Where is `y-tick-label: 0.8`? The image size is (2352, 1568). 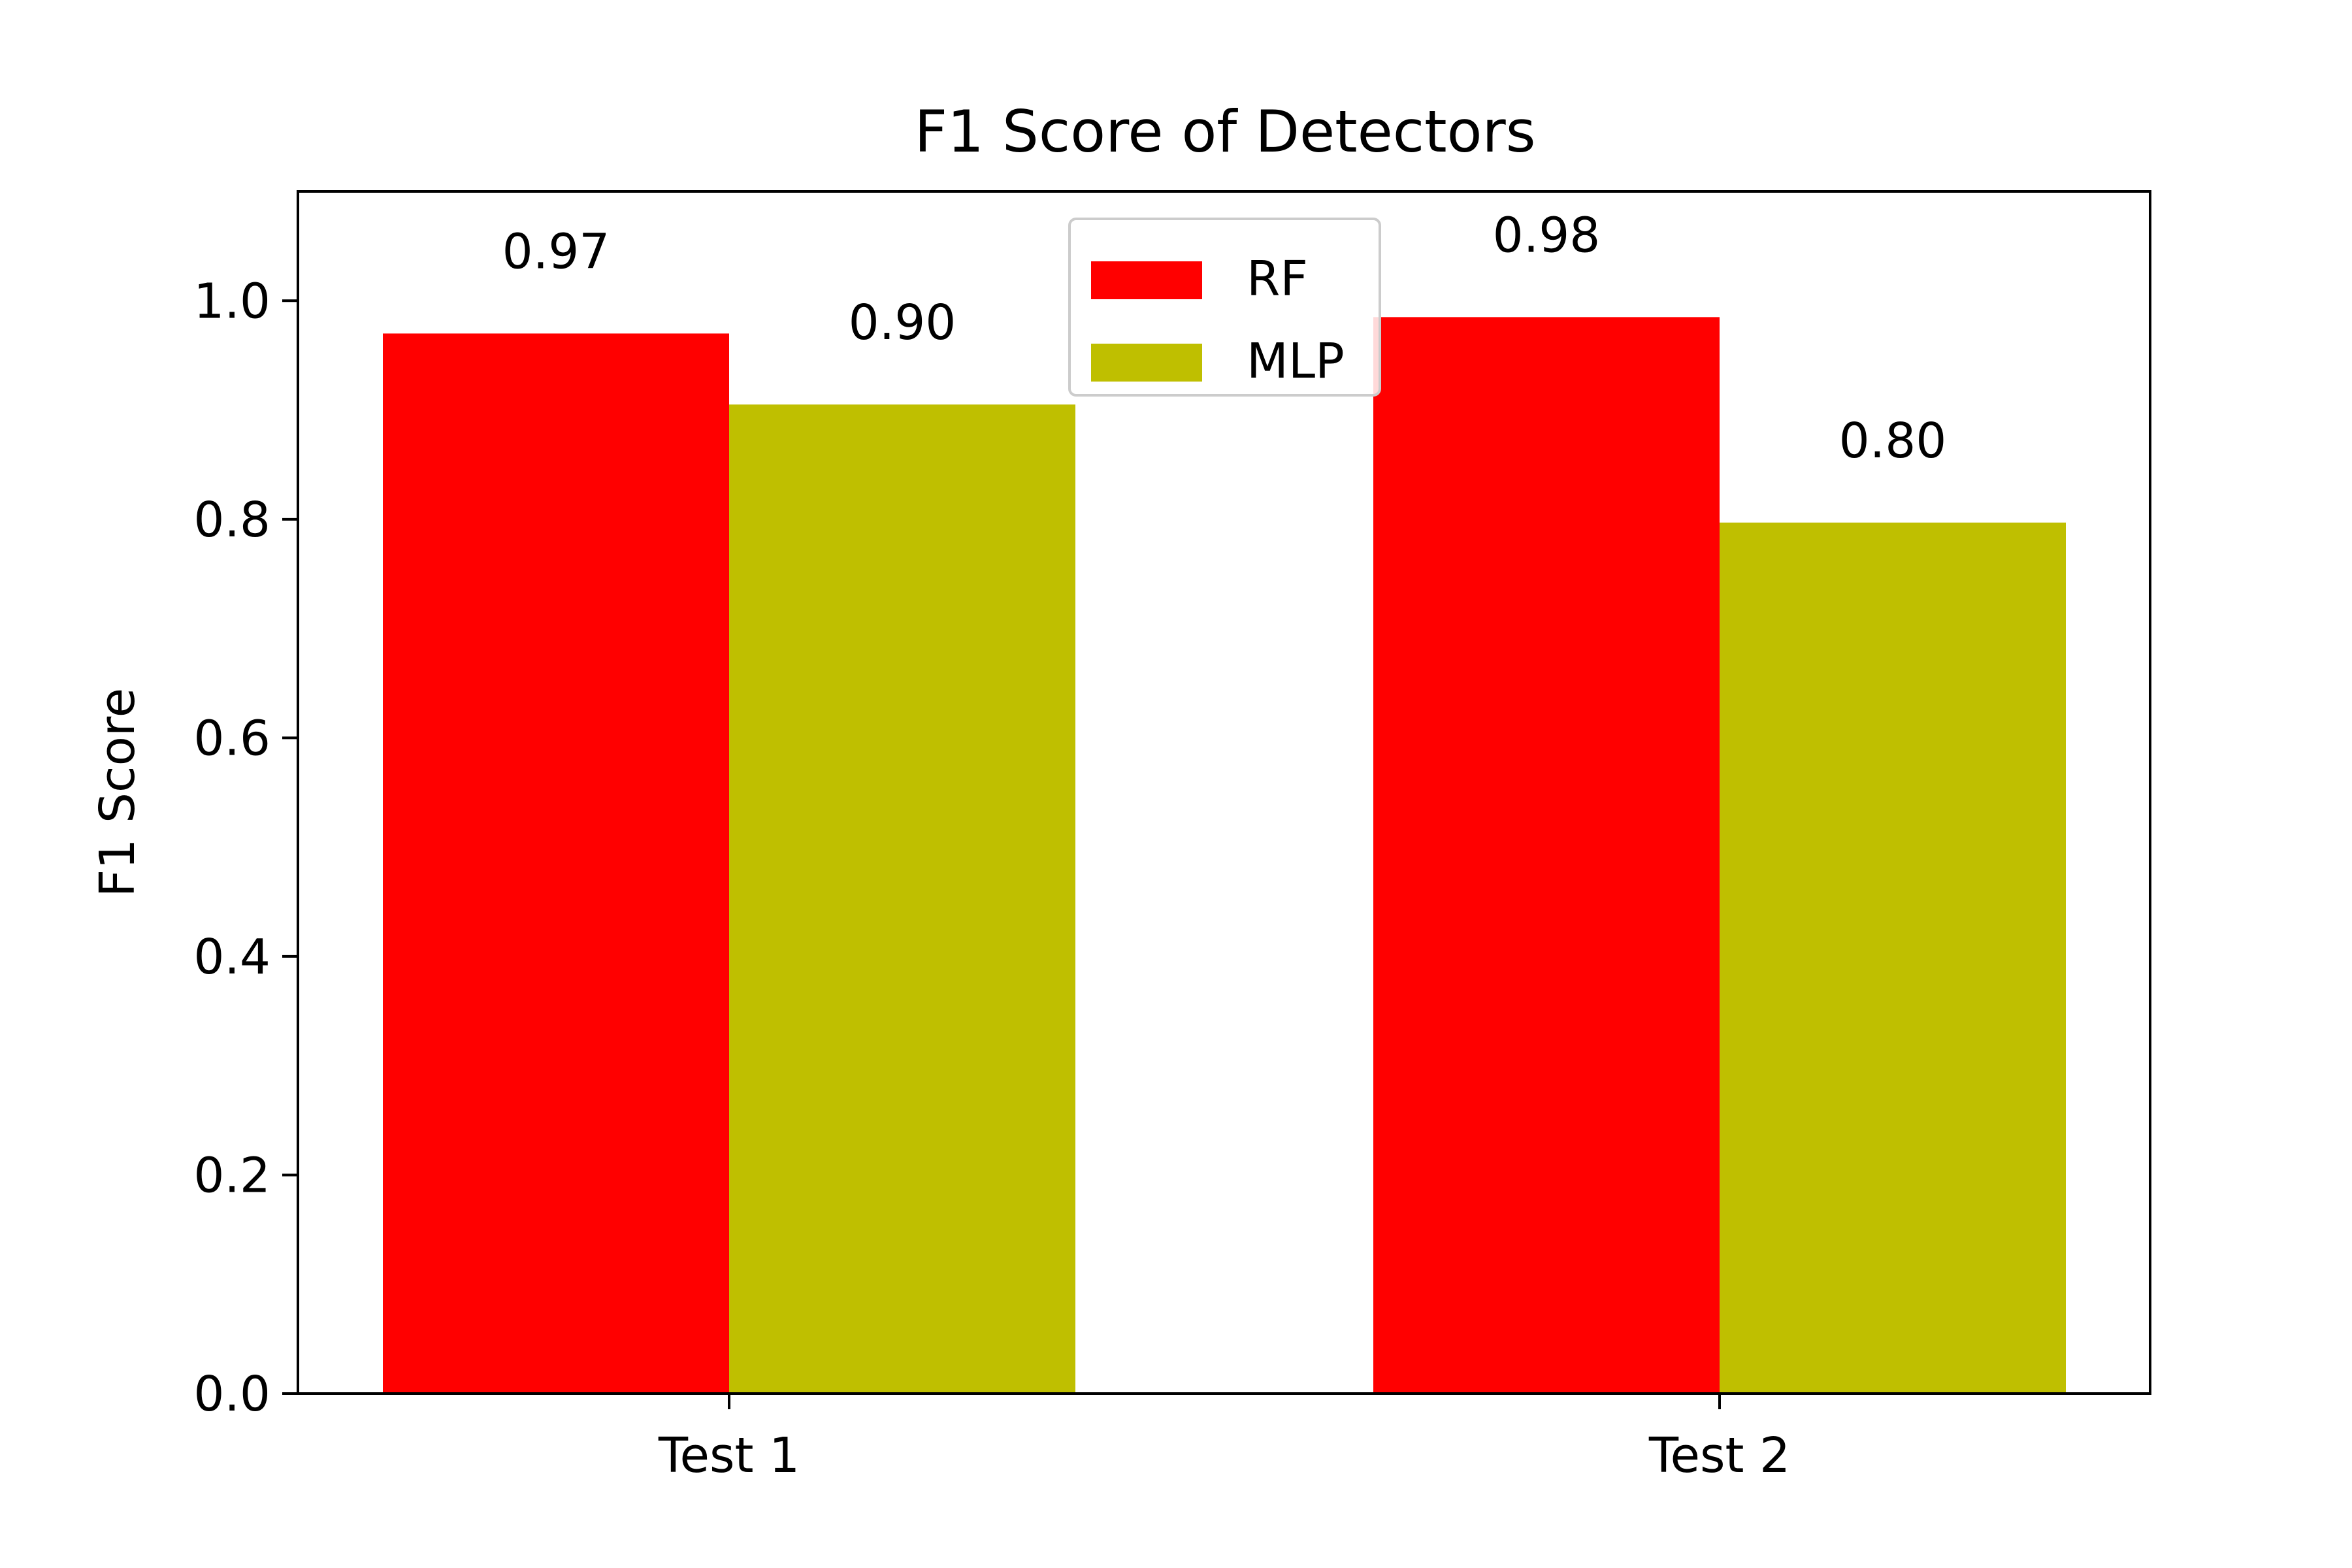
y-tick-label: 0.8 is located at coordinates (231, 520).